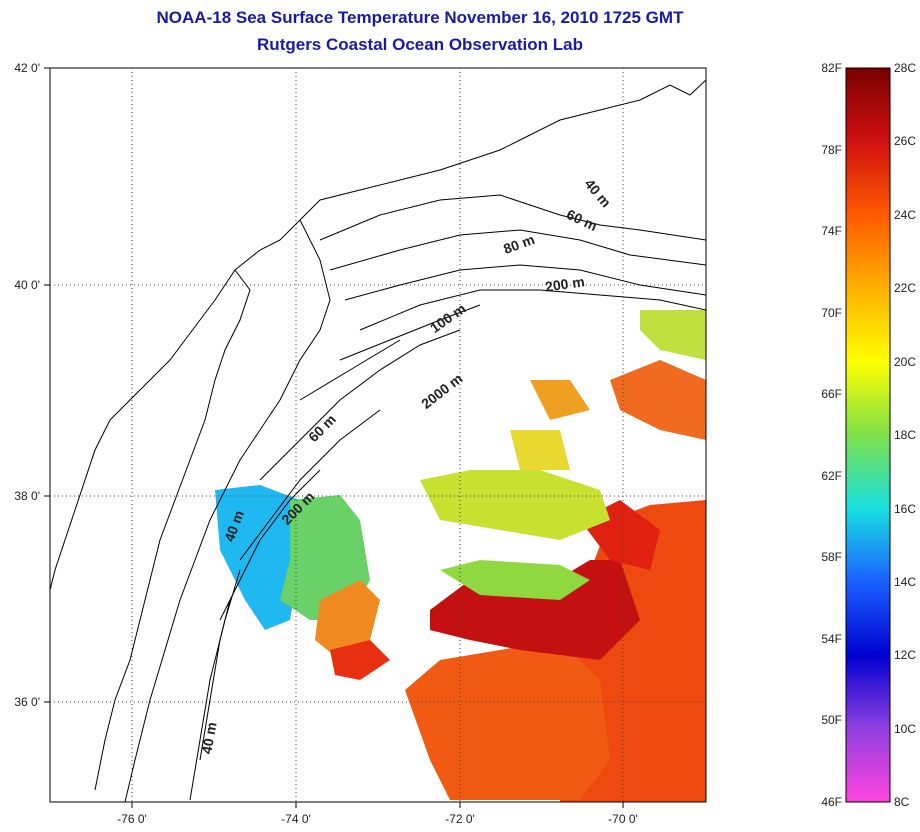 Image resolution: width=920 pixels, height=832 pixels. Describe the element at coordinates (347, 620) in the screenshot. I see `sst-patch-orange-shelf` at that location.